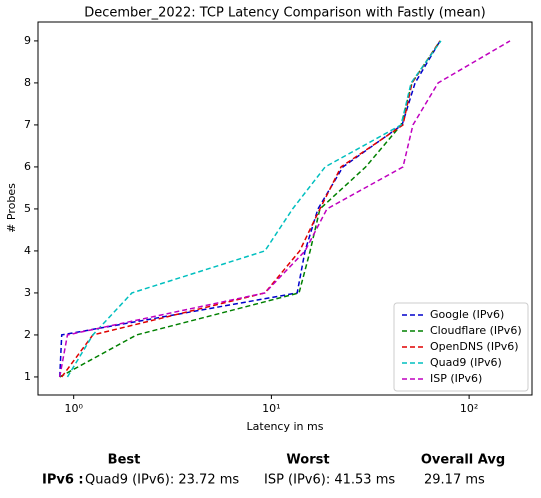 This screenshot has width=541, height=498. What do you see at coordinates (454, 480) in the screenshot?
I see `summary-value: 29.17 ms` at bounding box center [454, 480].